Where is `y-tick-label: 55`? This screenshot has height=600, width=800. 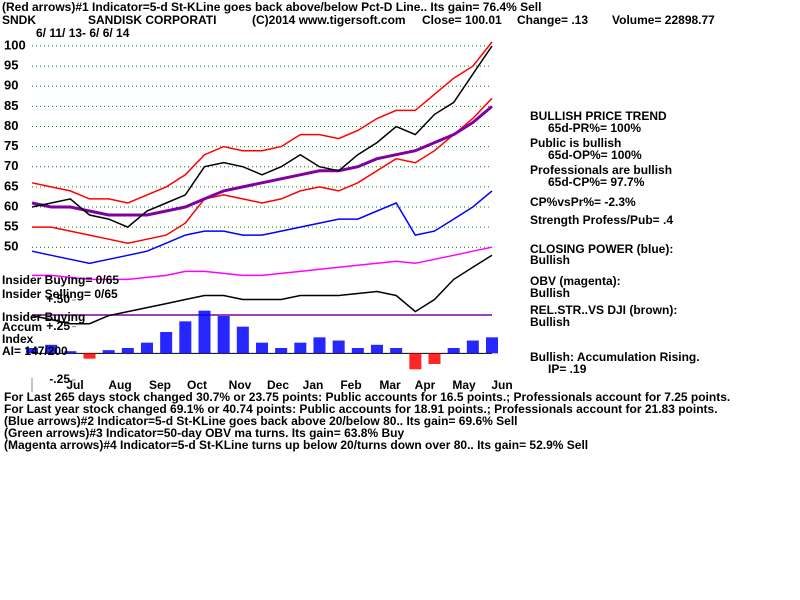
y-tick-label: 55 is located at coordinates (11, 226).